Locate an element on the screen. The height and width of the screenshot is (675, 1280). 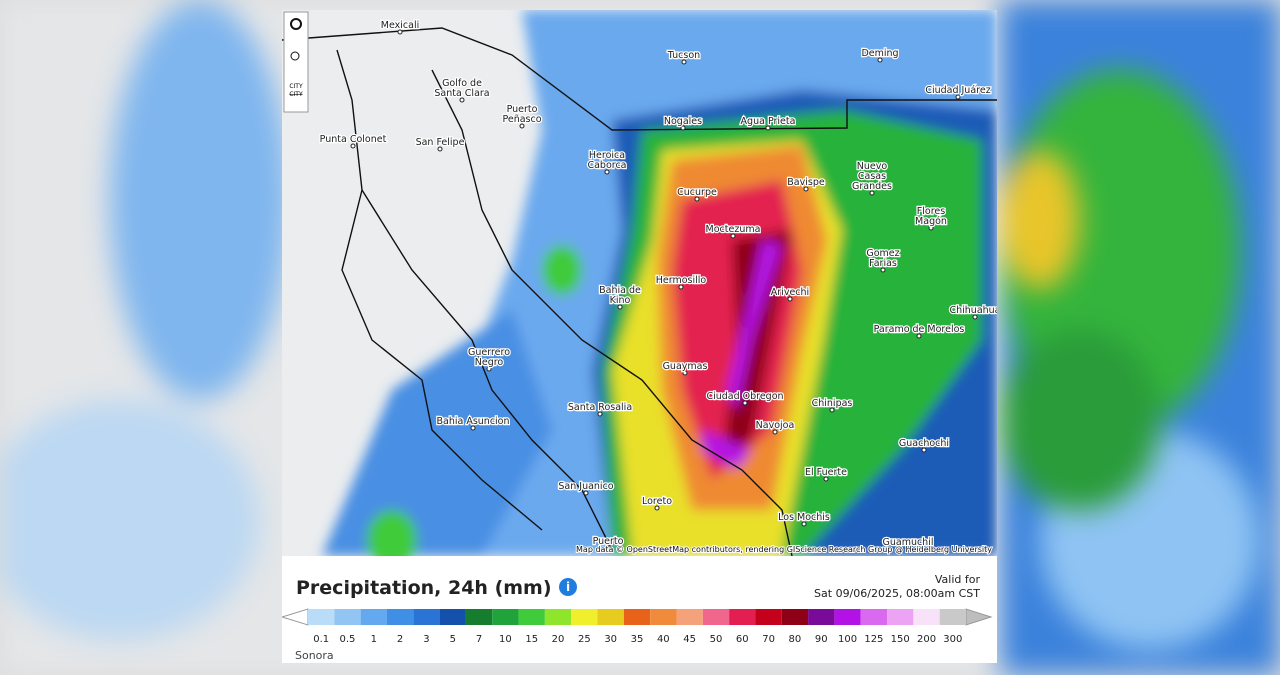
legend-label: 125 is located at coordinates (873, 639).